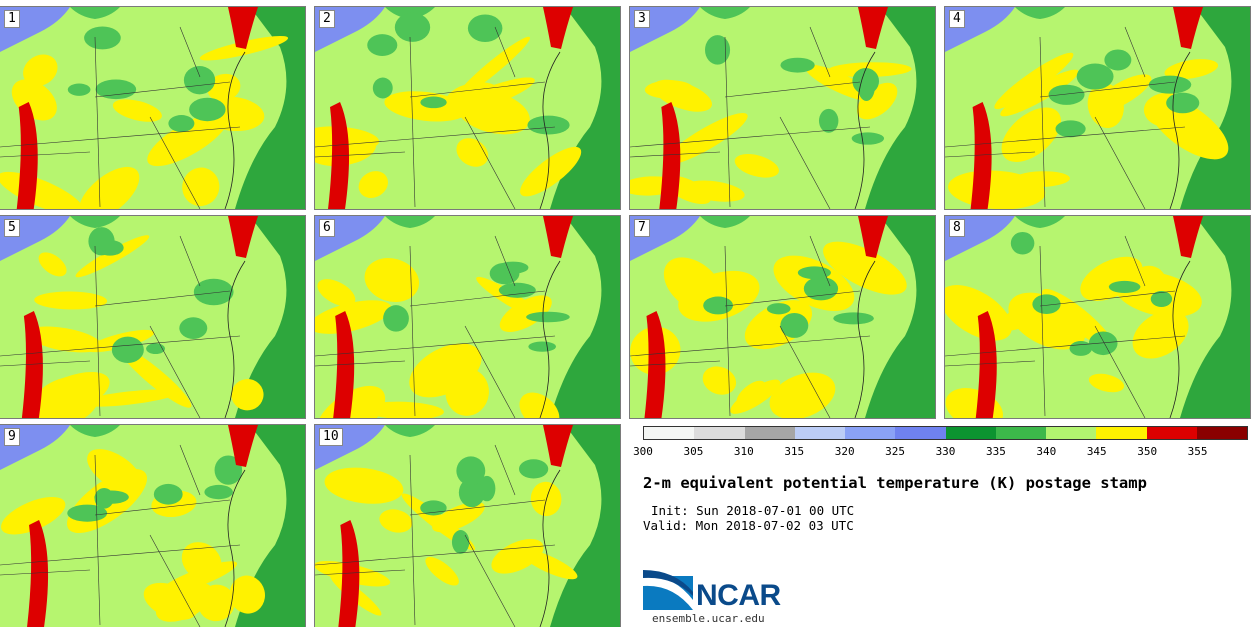 This screenshot has height=627, width=1260. I want to click on member-label: 8, so click(957, 228).